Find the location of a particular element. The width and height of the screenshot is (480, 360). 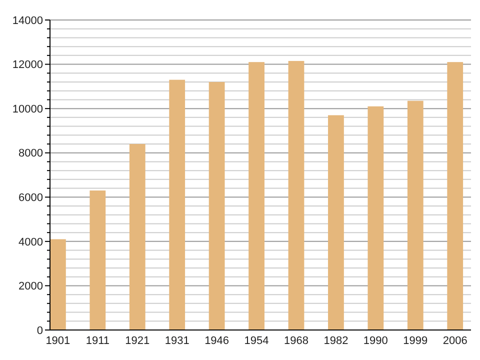

x-tick-label: 1982 is located at coordinates (336, 341).